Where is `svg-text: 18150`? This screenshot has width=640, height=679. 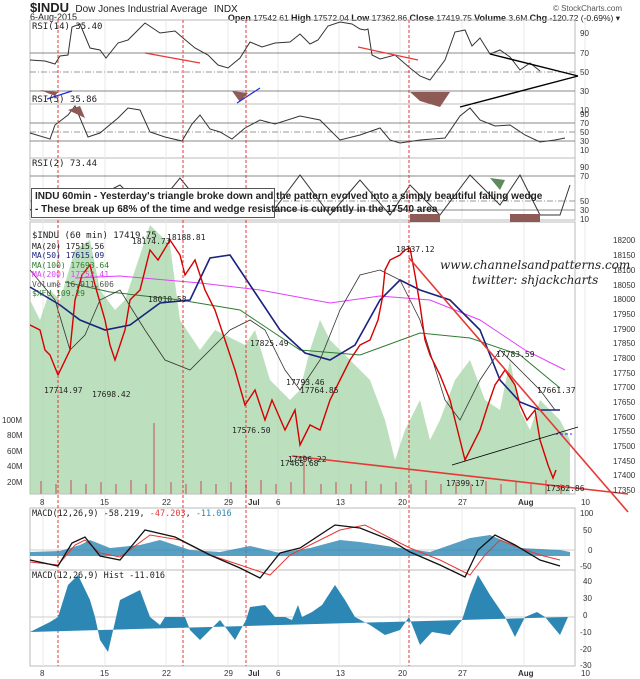
svg-text: 18150 is located at coordinates (624, 255).